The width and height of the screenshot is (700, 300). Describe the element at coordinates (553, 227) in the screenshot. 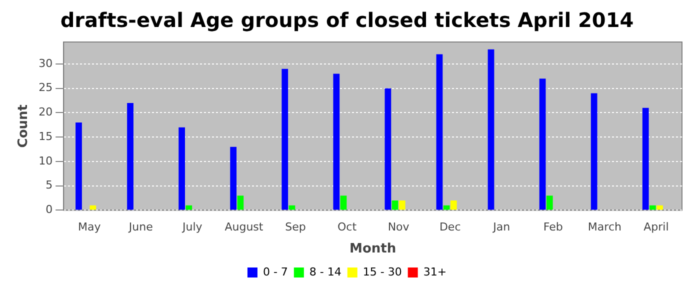

I see `x-tick-label: Feb` at that location.